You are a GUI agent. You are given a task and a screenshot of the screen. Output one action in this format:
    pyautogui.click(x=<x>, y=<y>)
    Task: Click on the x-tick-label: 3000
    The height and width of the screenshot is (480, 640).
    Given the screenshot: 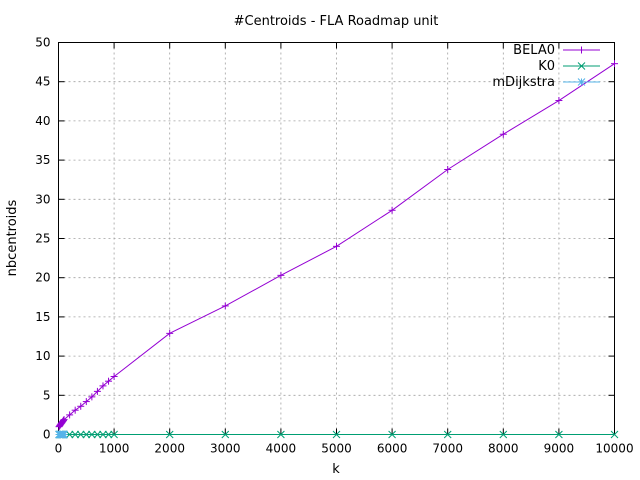 What is the action you would take?
    pyautogui.click(x=225, y=449)
    